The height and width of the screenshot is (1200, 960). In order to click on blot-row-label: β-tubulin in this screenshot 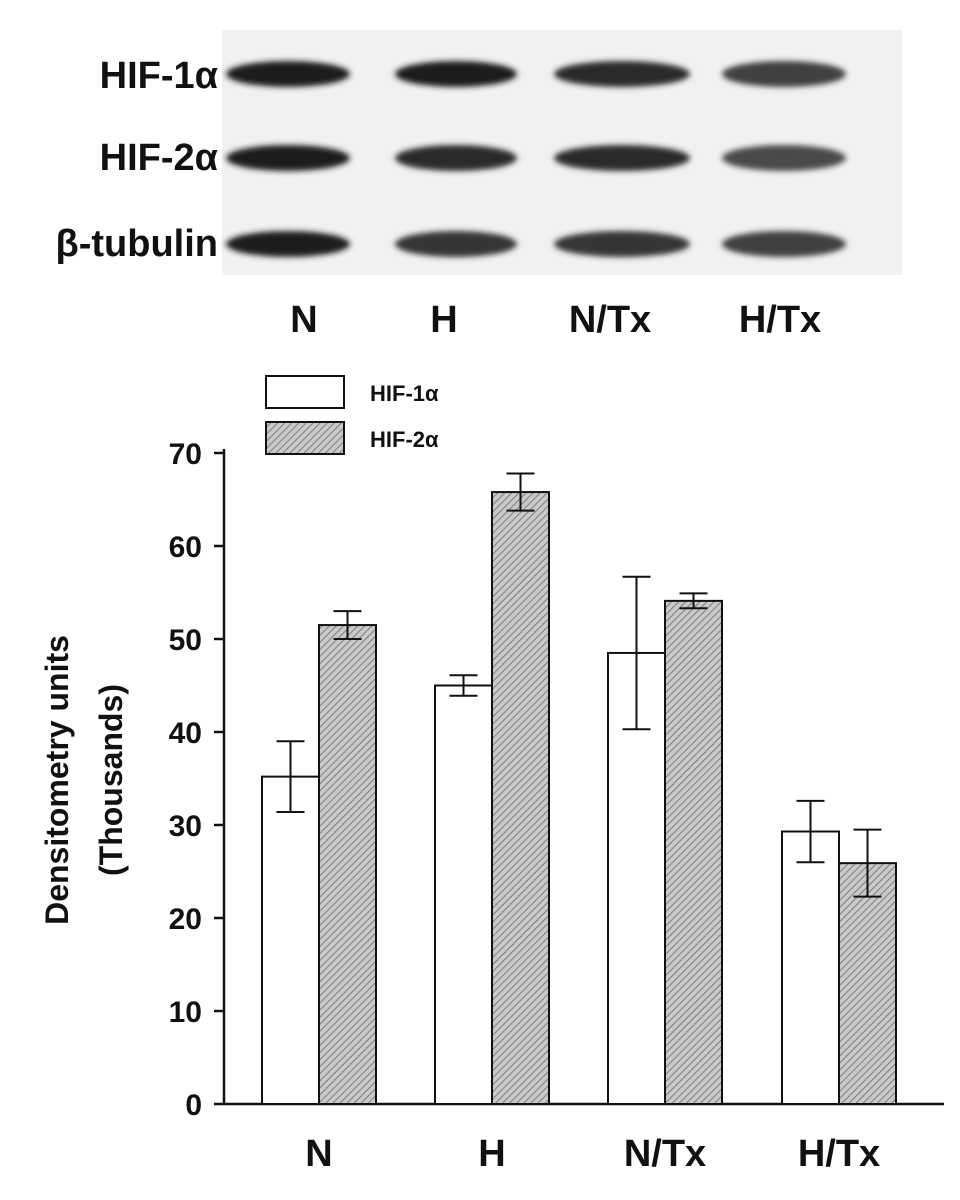, I will do `click(137, 244)`.